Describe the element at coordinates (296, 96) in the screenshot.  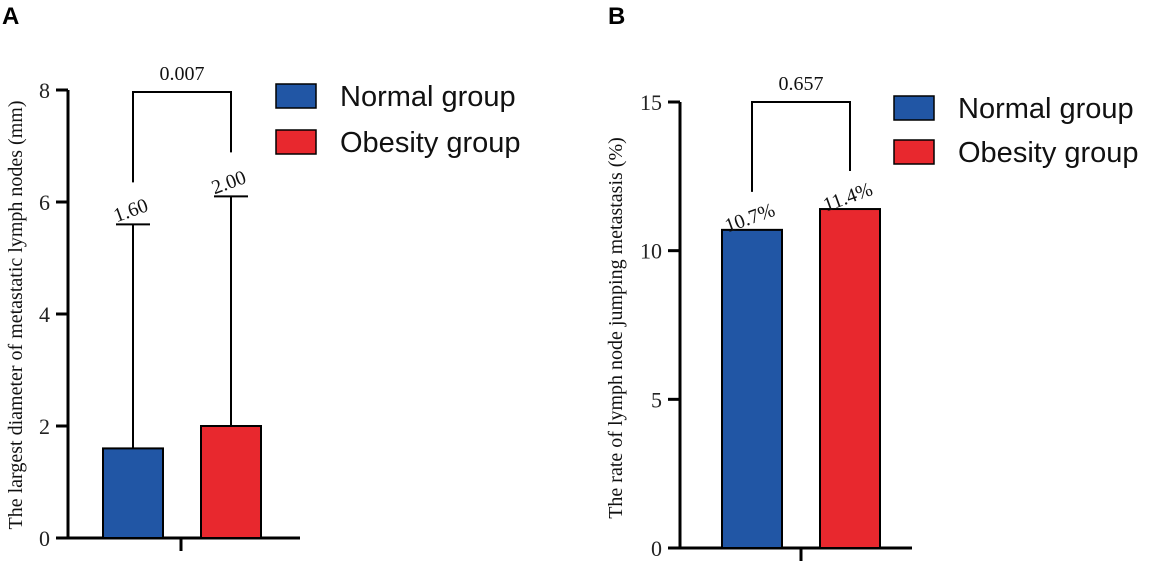
I see `legend-a-normal-swatch` at that location.